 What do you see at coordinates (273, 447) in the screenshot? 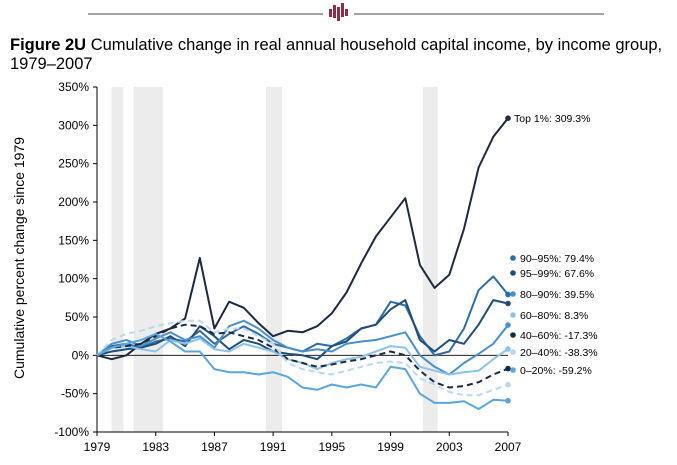
I see `x-tick-label: 1991` at bounding box center [273, 447].